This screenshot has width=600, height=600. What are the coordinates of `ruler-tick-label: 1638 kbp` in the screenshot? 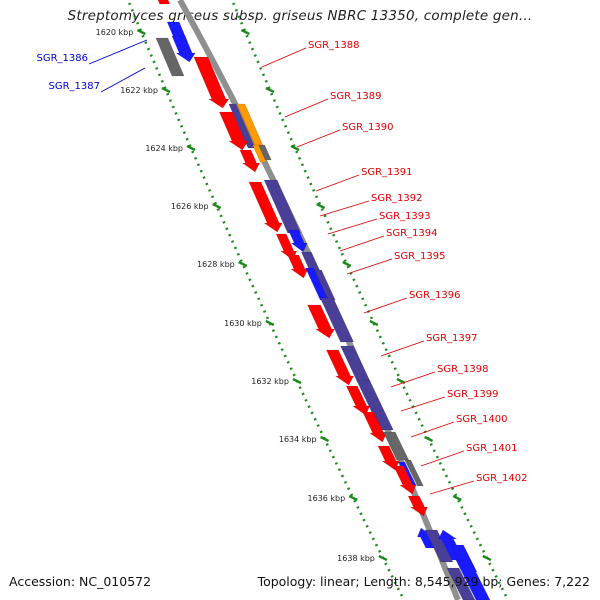 It's located at (356, 558).